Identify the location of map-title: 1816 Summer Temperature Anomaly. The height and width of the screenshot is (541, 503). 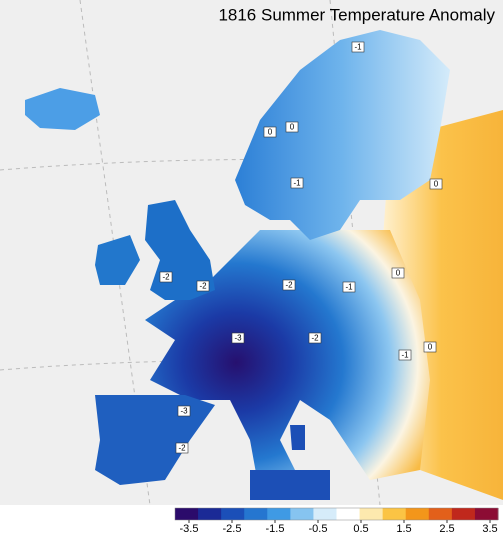
(356, 14).